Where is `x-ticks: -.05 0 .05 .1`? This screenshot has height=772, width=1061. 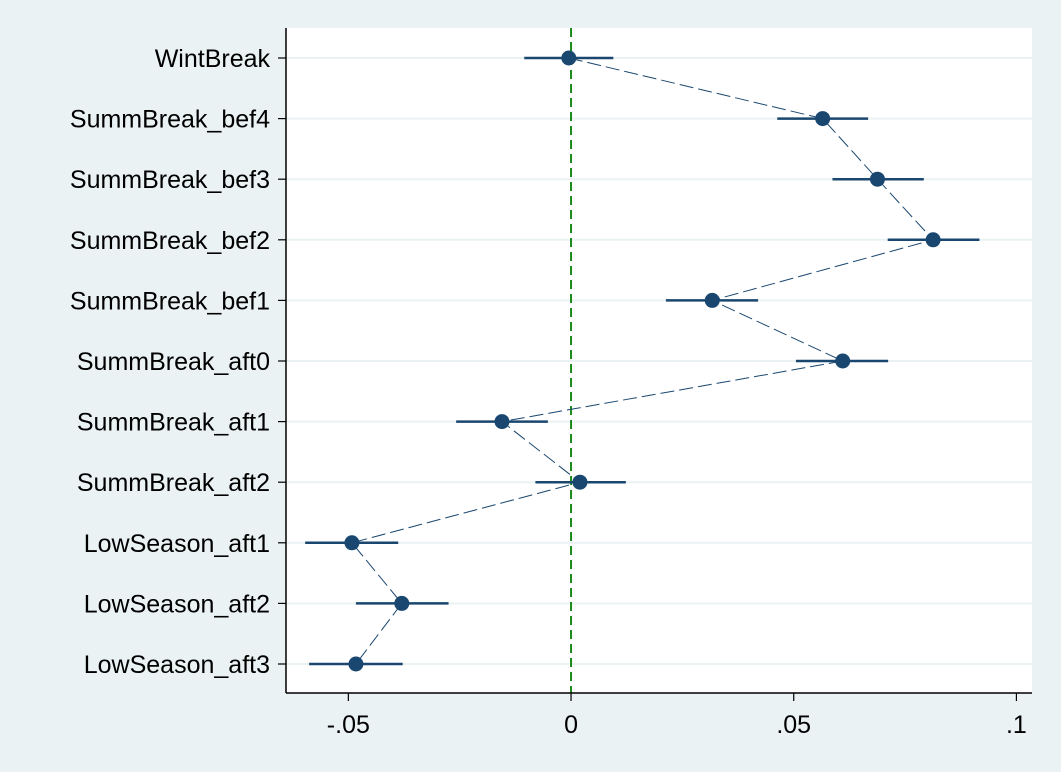
x-ticks: -.05 0 .05 .1 is located at coordinates (677, 716).